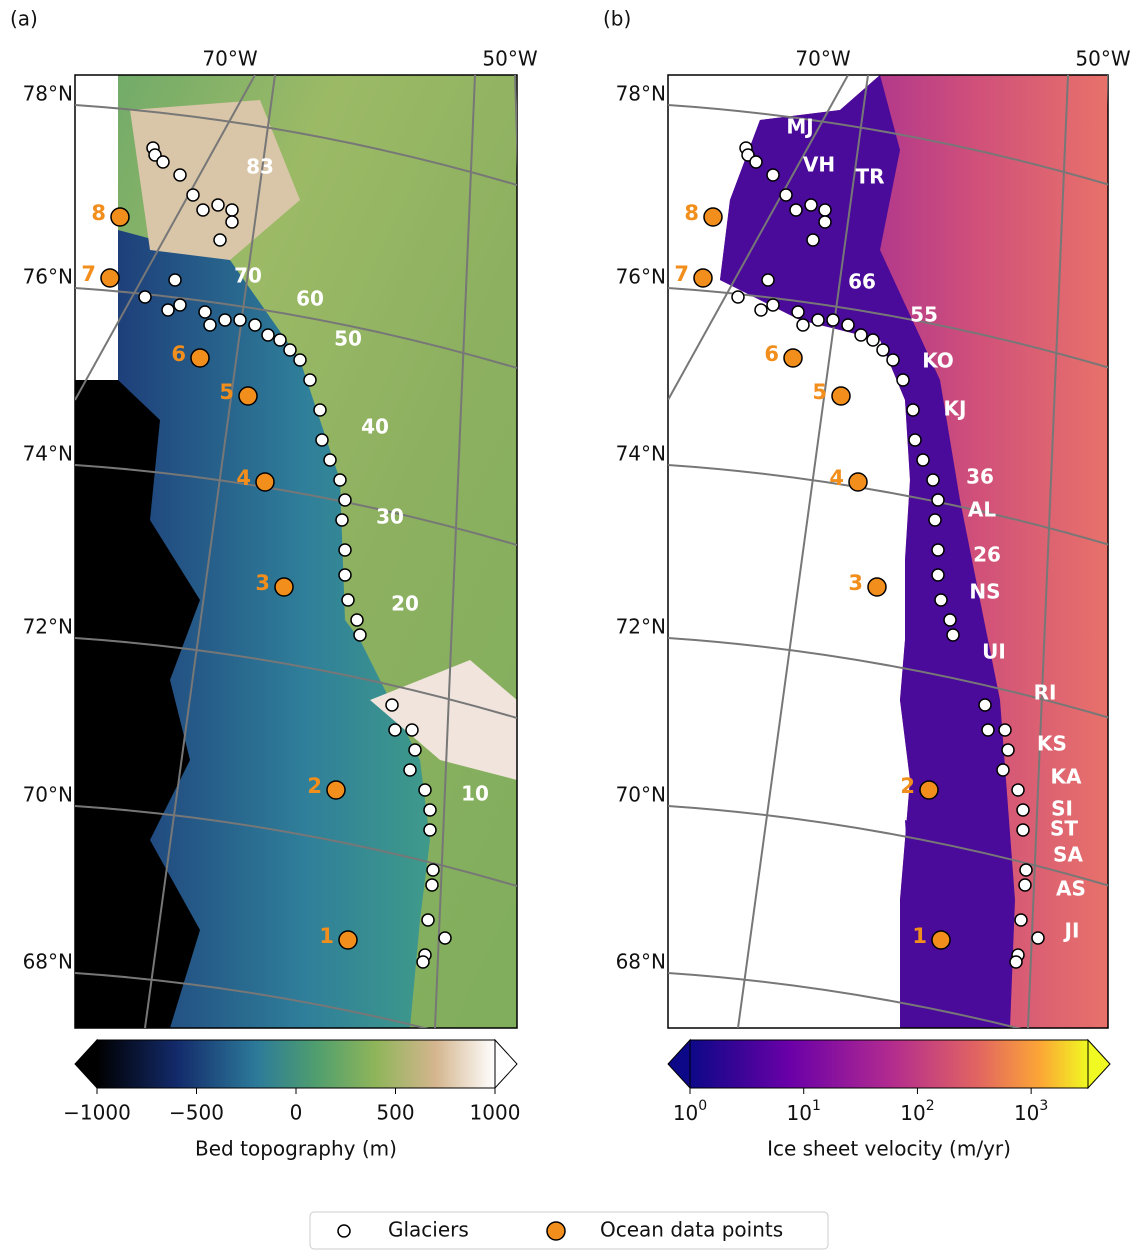 The image size is (1138, 1250). Describe the element at coordinates (196, 1113) in the screenshot. I see `colorbar-tick-label: −500` at that location.